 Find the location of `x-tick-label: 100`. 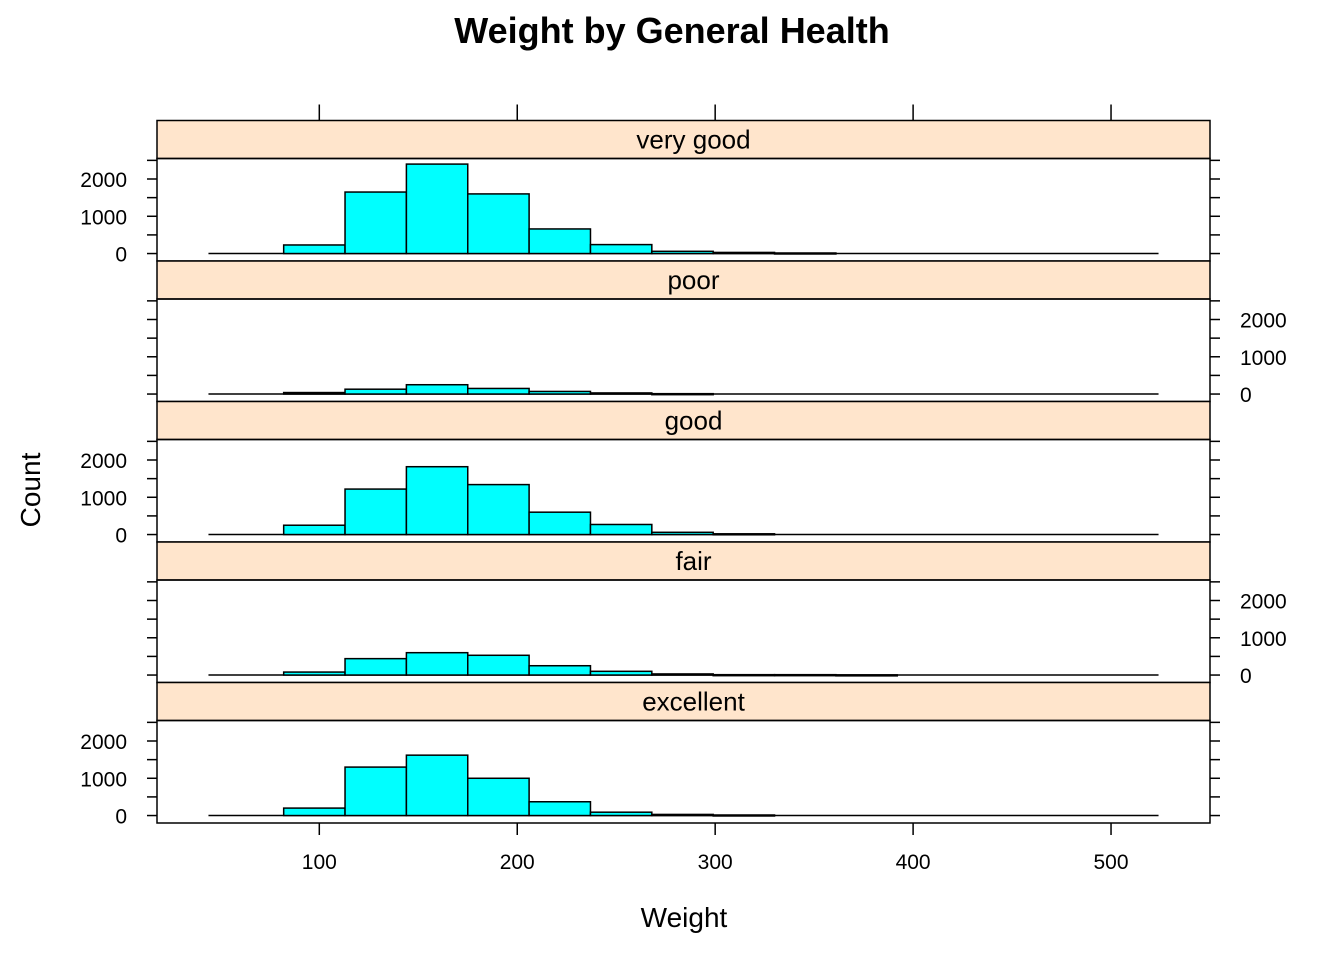

x-tick-label: 100 is located at coordinates (319, 862).